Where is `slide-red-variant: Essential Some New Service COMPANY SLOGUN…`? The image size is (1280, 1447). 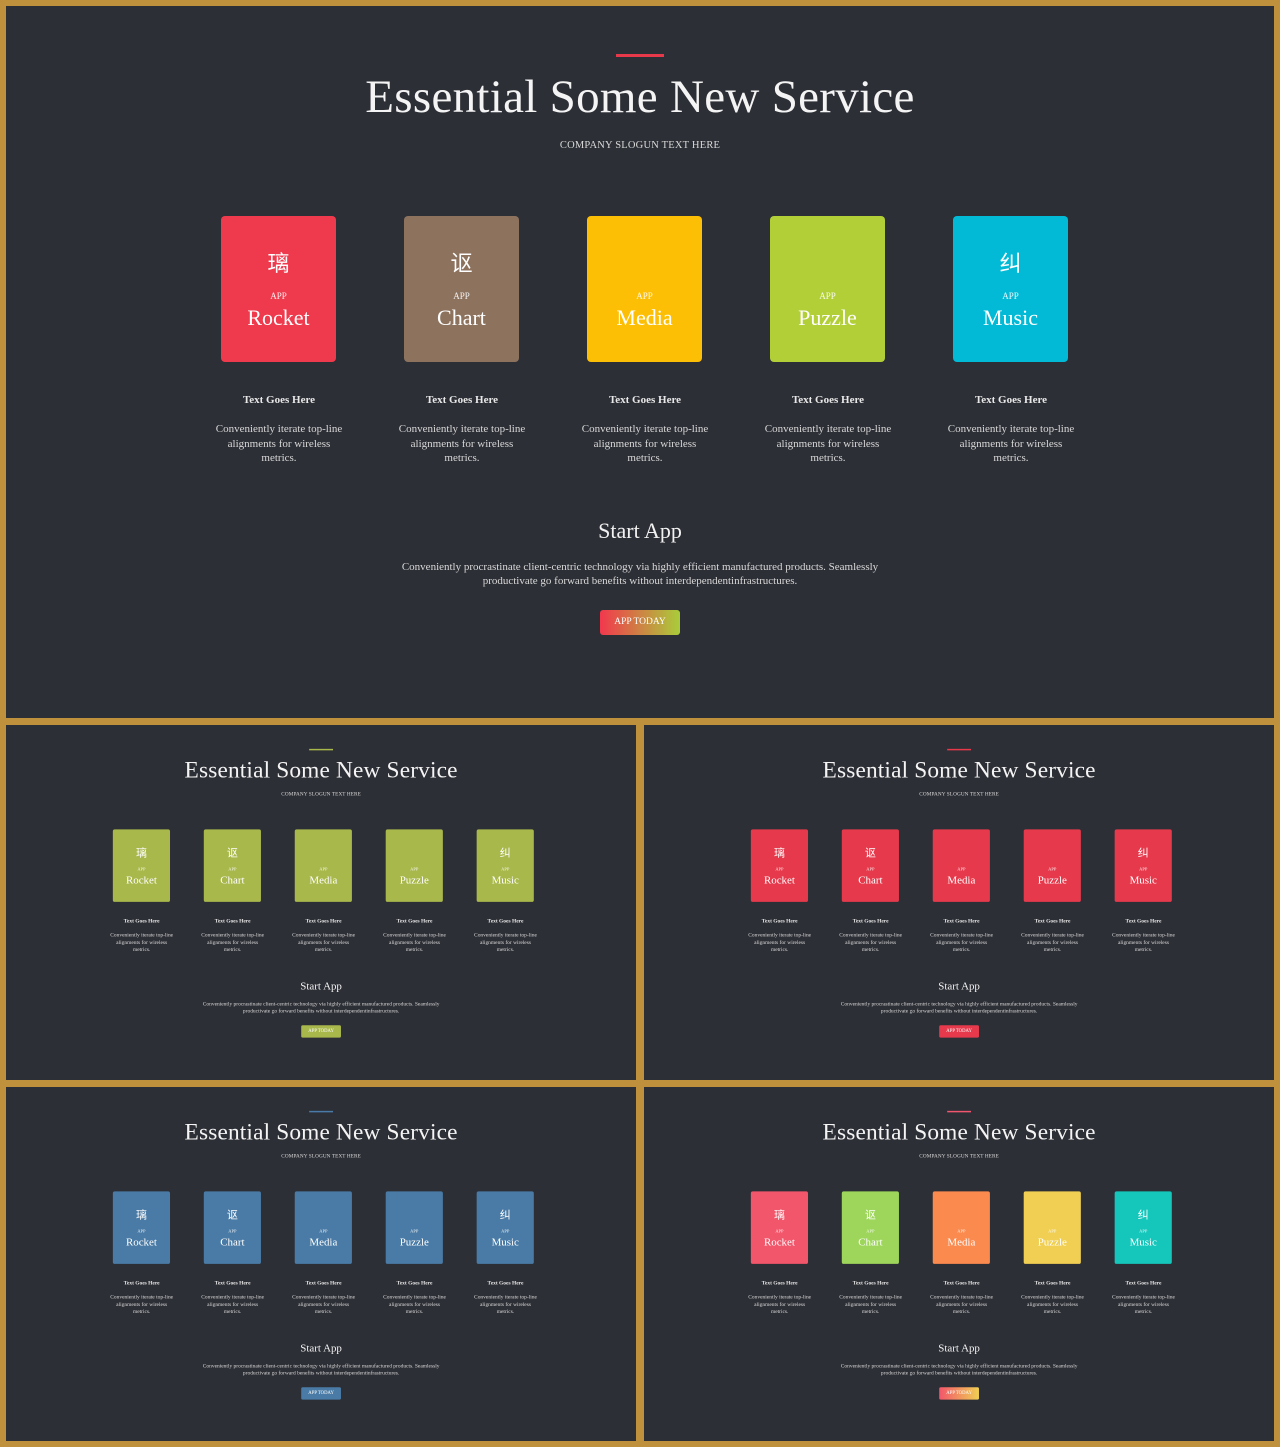 slide-red-variant: Essential Some New Service COMPANY SLOGUN… is located at coordinates (959, 902).